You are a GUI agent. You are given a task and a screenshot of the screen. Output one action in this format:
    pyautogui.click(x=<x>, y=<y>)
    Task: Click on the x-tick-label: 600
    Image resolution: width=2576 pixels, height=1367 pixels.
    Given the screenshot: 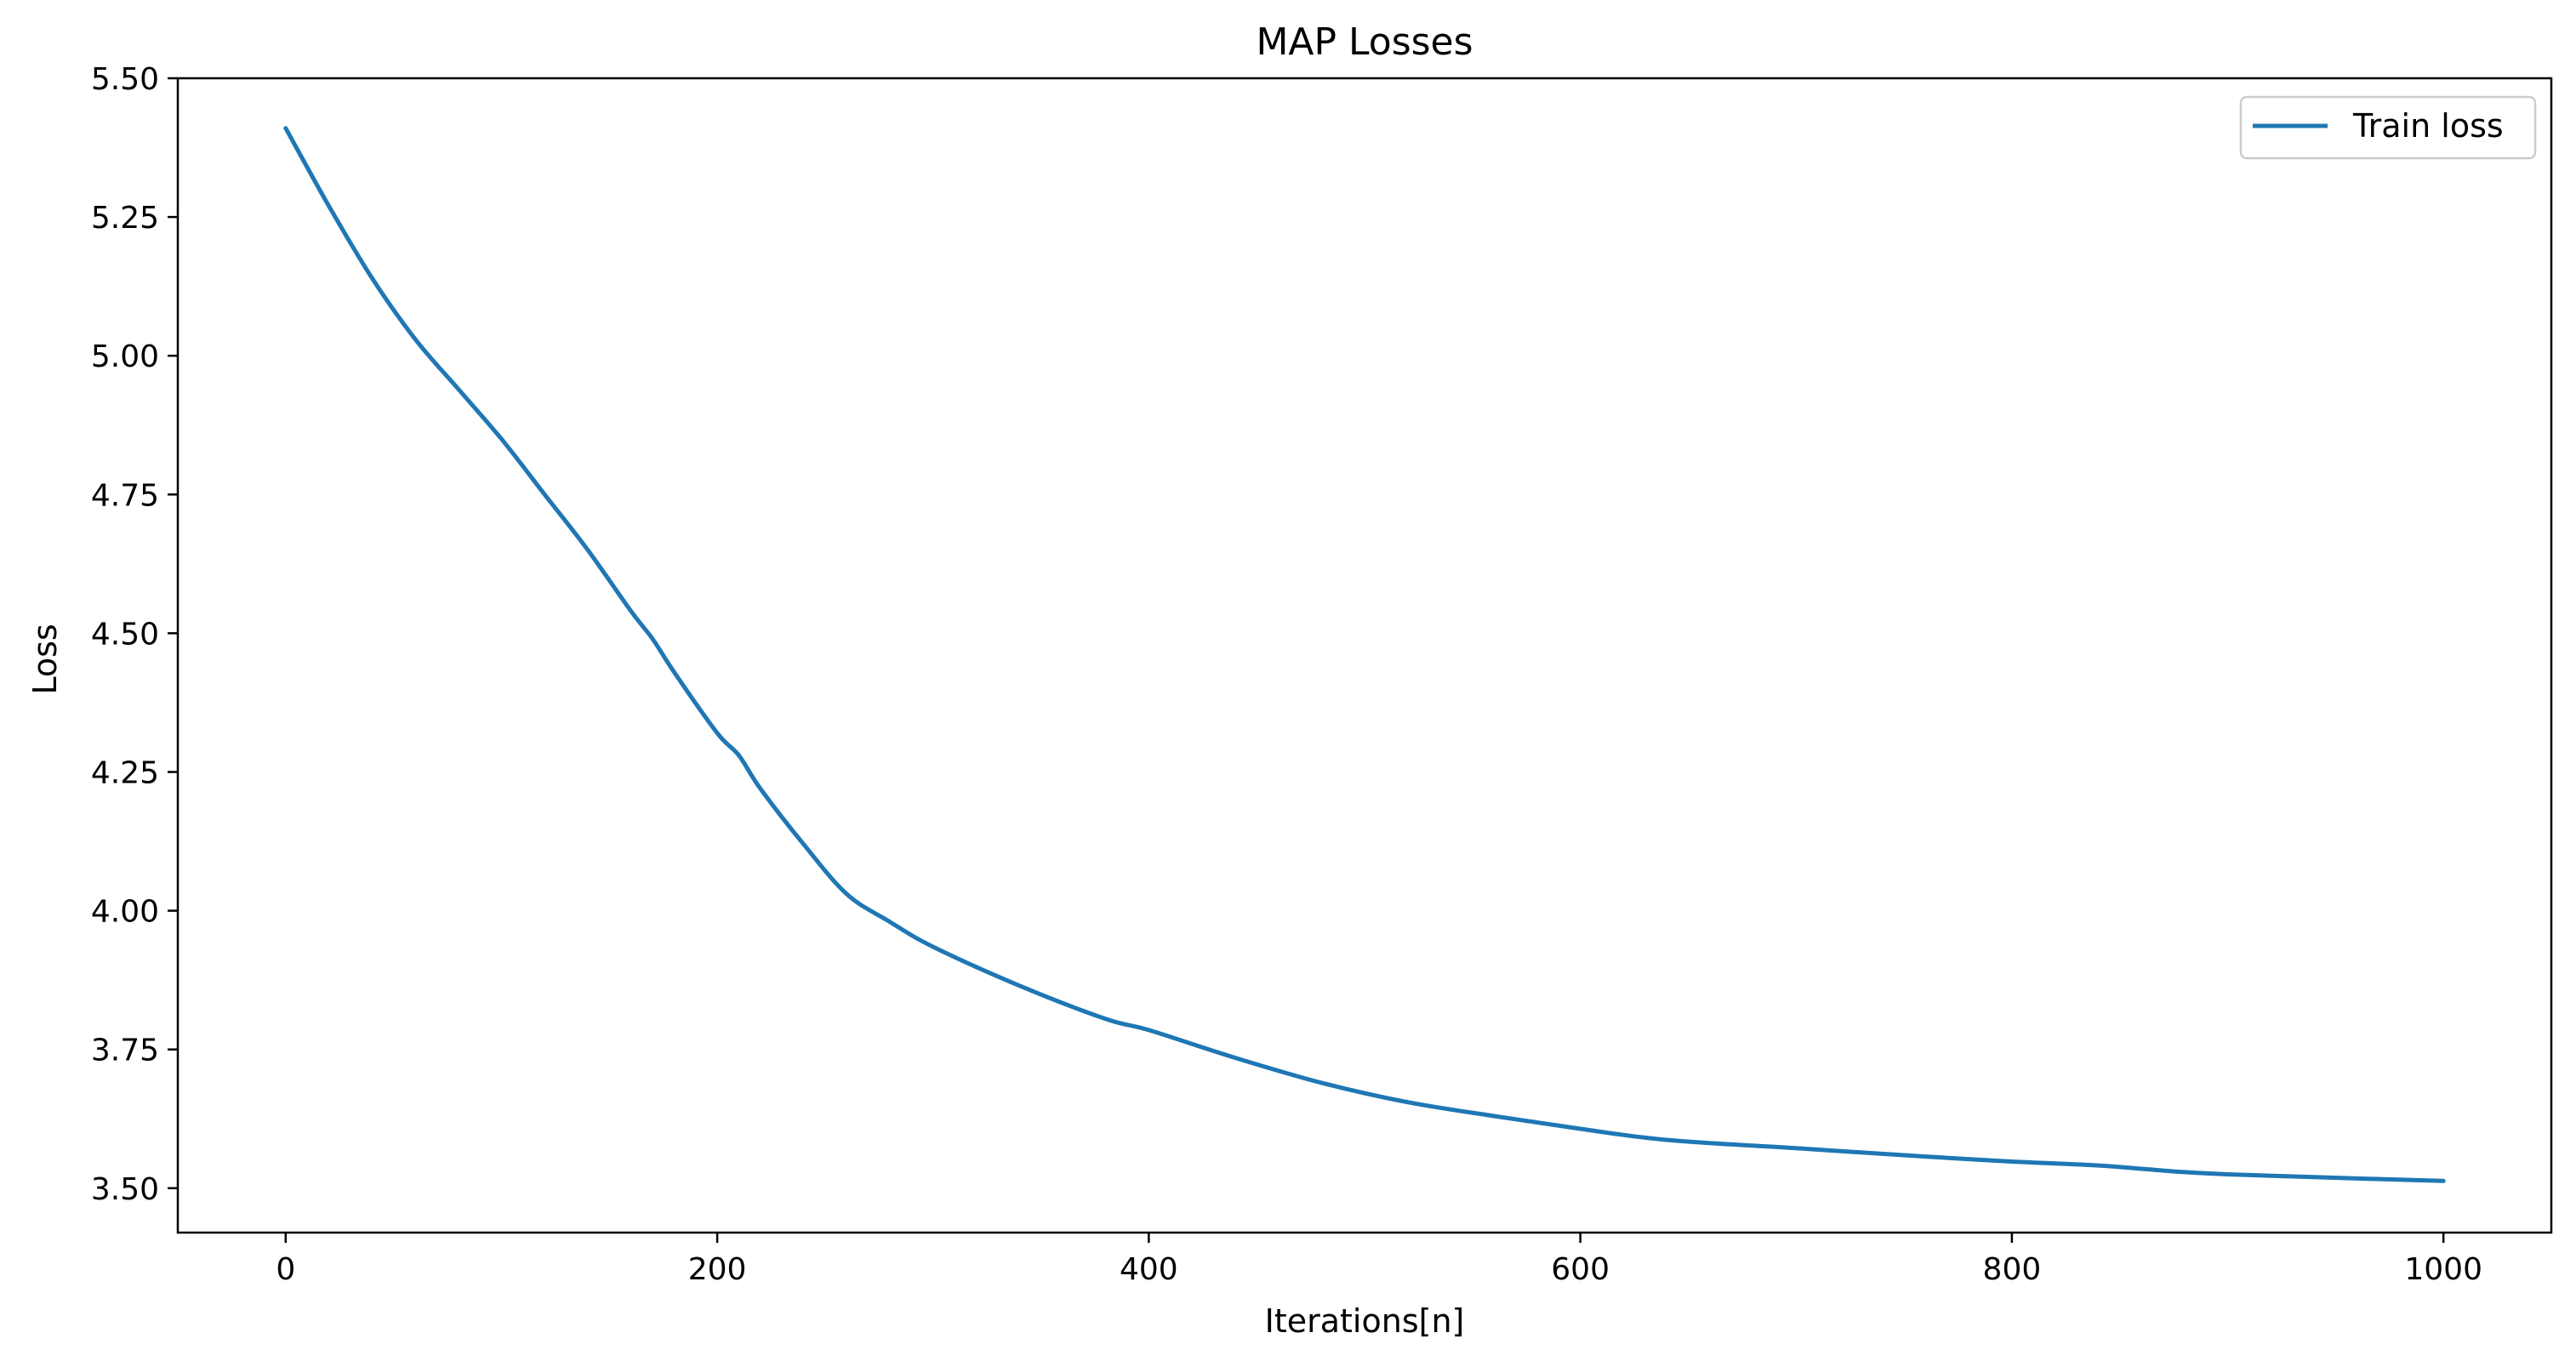 What is the action you would take?
    pyautogui.click(x=1580, y=1270)
    